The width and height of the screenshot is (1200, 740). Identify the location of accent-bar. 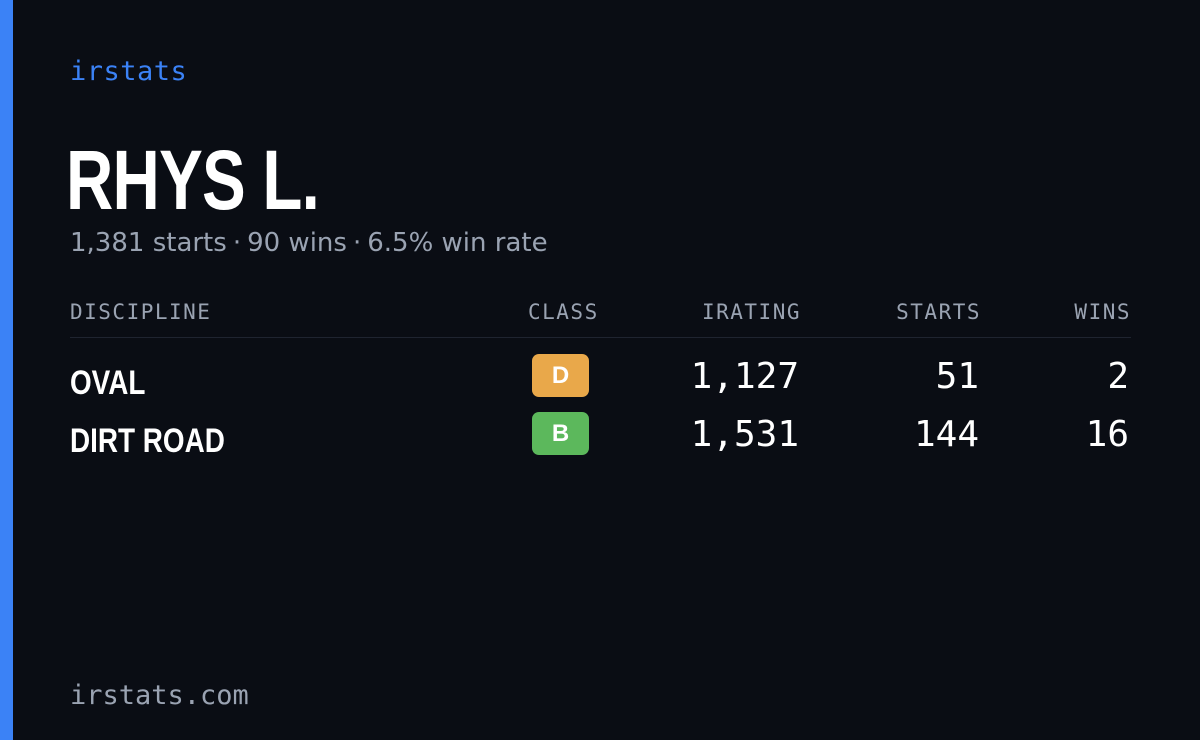
(6, 370).